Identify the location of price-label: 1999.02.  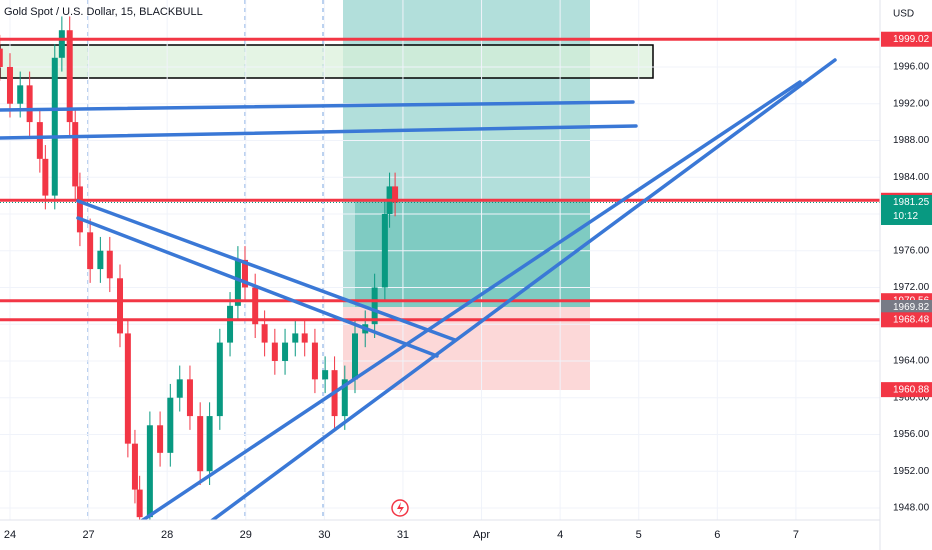
(911, 39).